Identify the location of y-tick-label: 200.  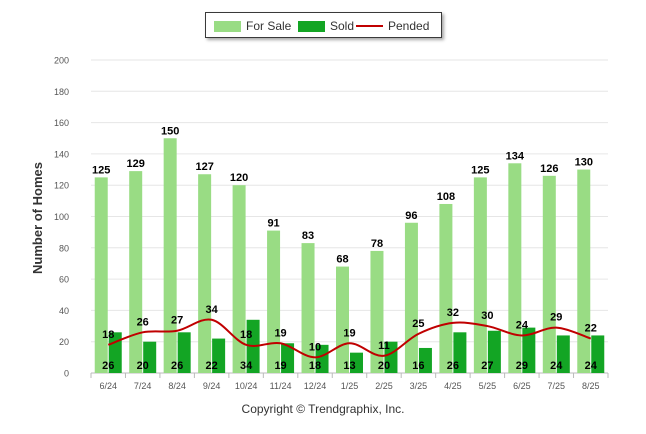
(61, 61).